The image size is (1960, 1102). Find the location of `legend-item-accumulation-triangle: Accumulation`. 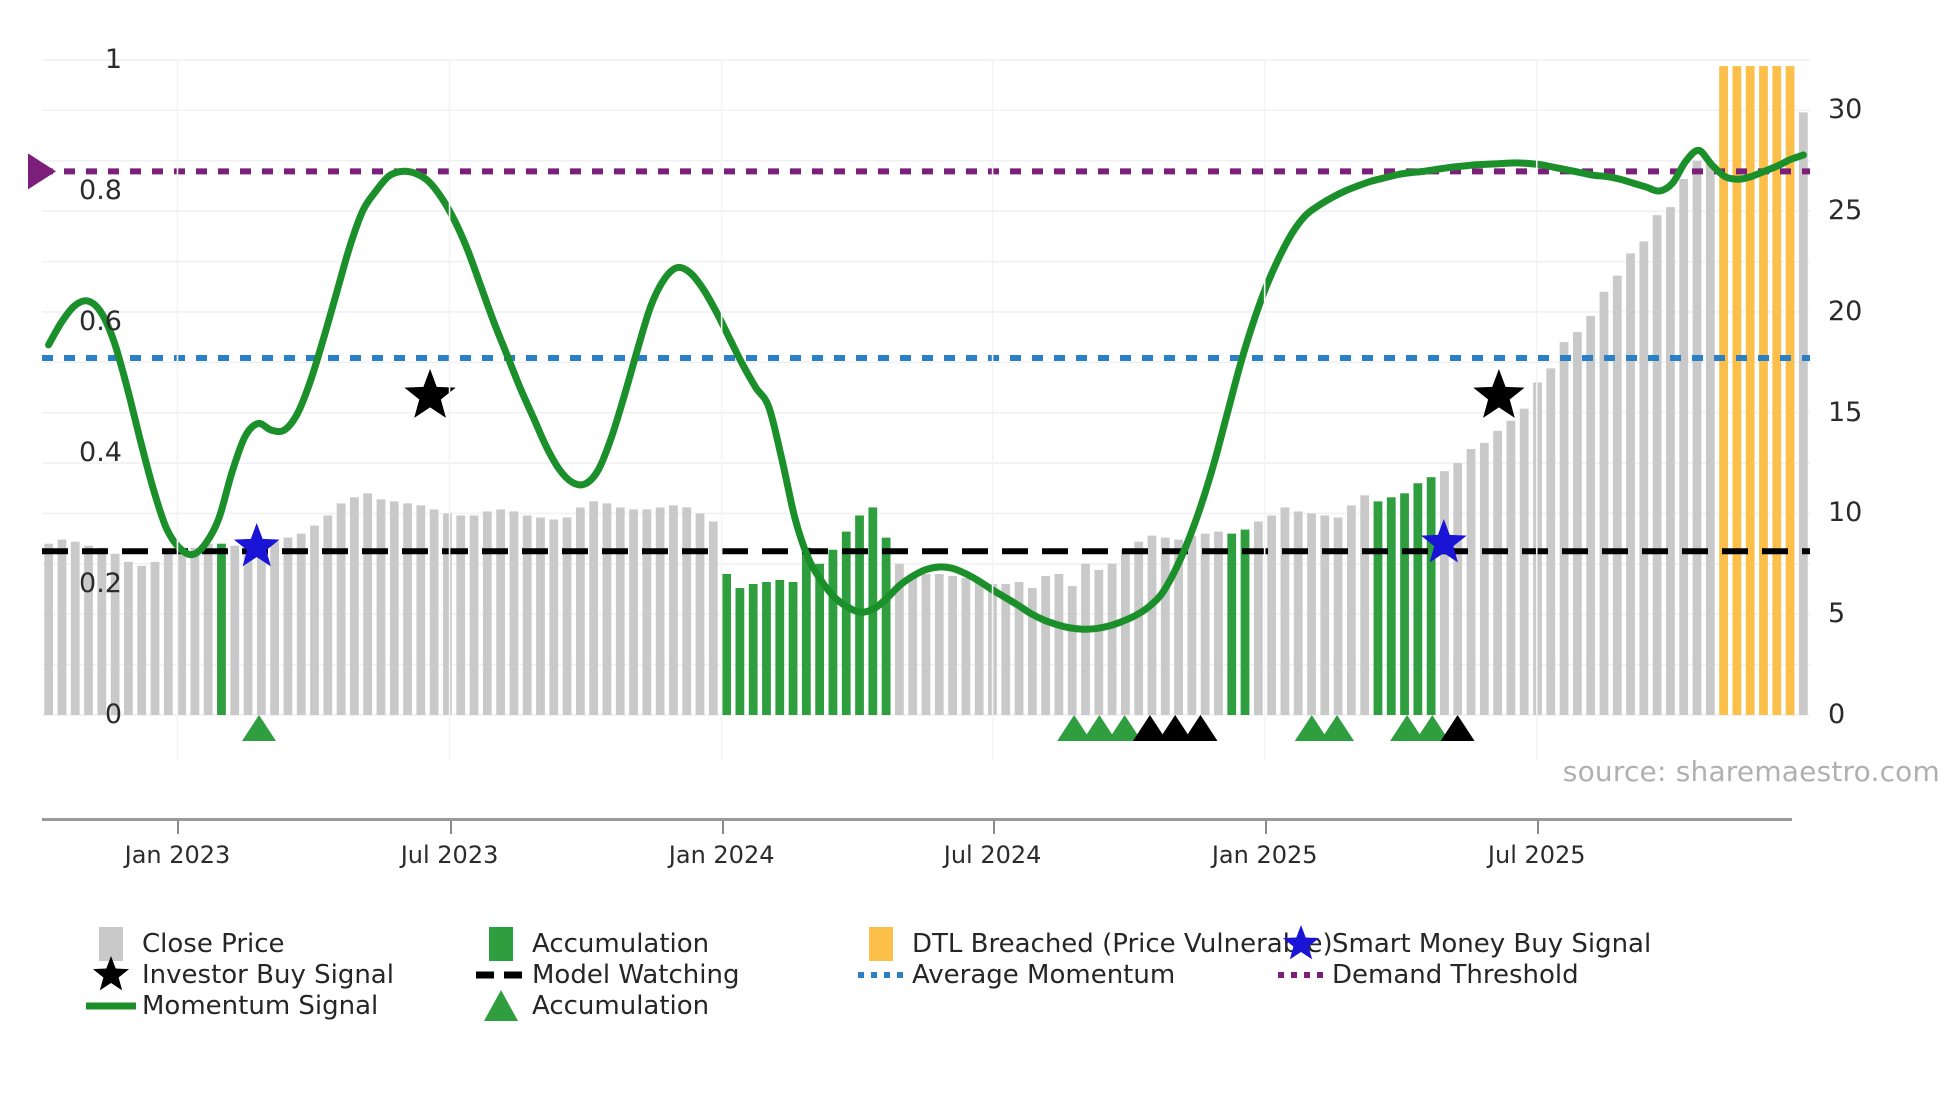

legend-item-accumulation-triangle: Accumulation is located at coordinates (660, 1005).